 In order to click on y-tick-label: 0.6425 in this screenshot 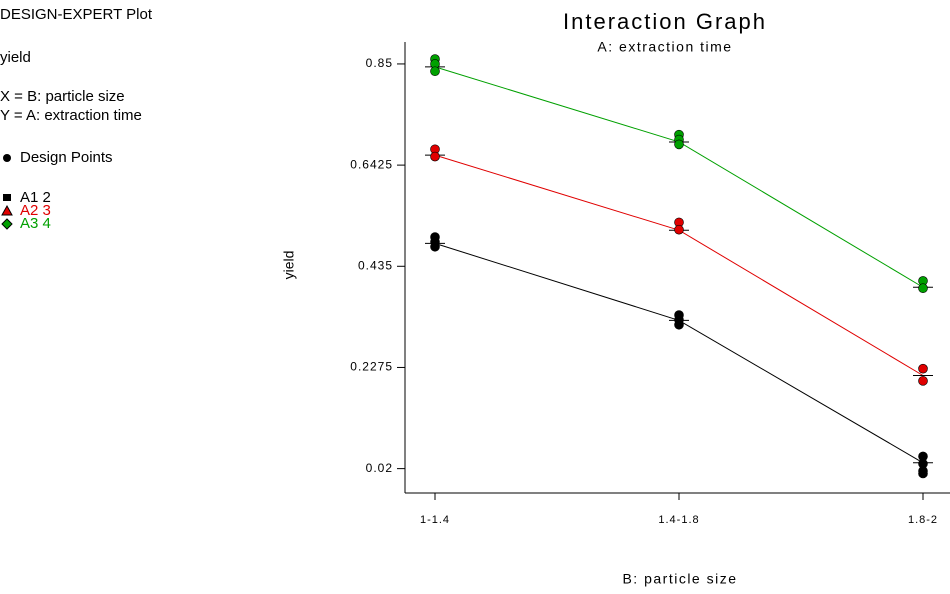, I will do `click(371, 164)`.